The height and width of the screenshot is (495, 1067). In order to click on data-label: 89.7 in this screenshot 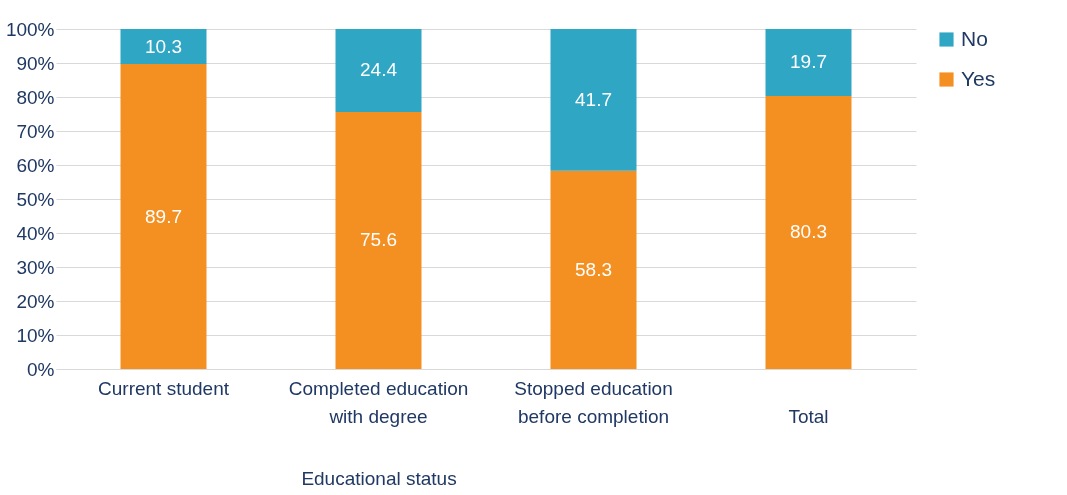, I will do `click(163, 216)`.